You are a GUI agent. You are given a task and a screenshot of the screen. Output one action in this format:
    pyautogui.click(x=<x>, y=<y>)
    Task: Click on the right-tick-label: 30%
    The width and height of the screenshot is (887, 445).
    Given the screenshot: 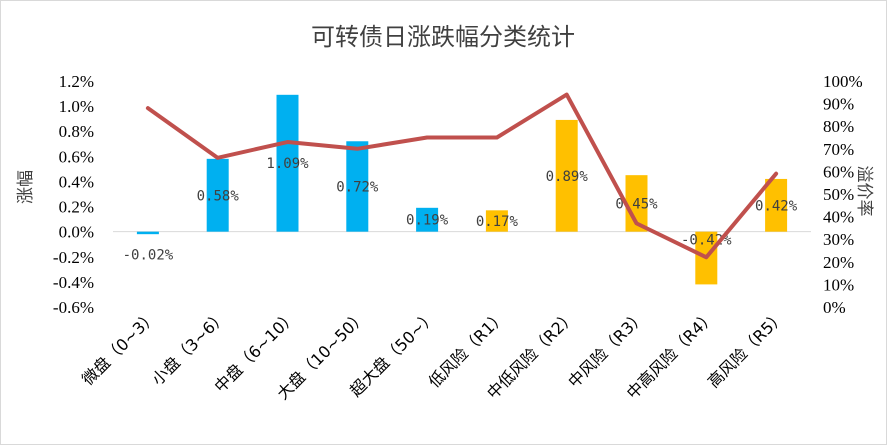 What is the action you would take?
    pyautogui.click(x=838, y=239)
    